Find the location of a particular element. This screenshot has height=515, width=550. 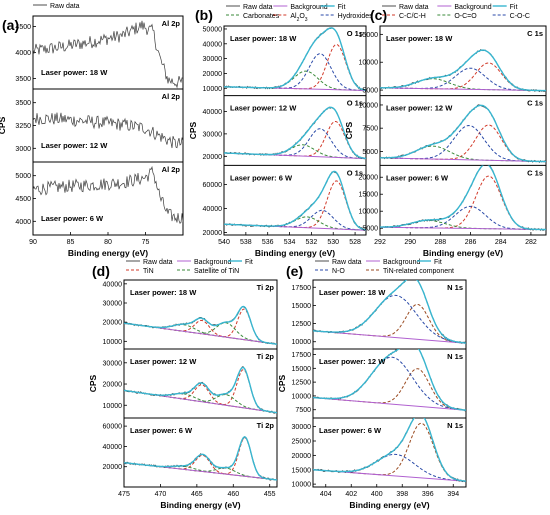

x-tick-label: 460 is located at coordinates (233, 494).